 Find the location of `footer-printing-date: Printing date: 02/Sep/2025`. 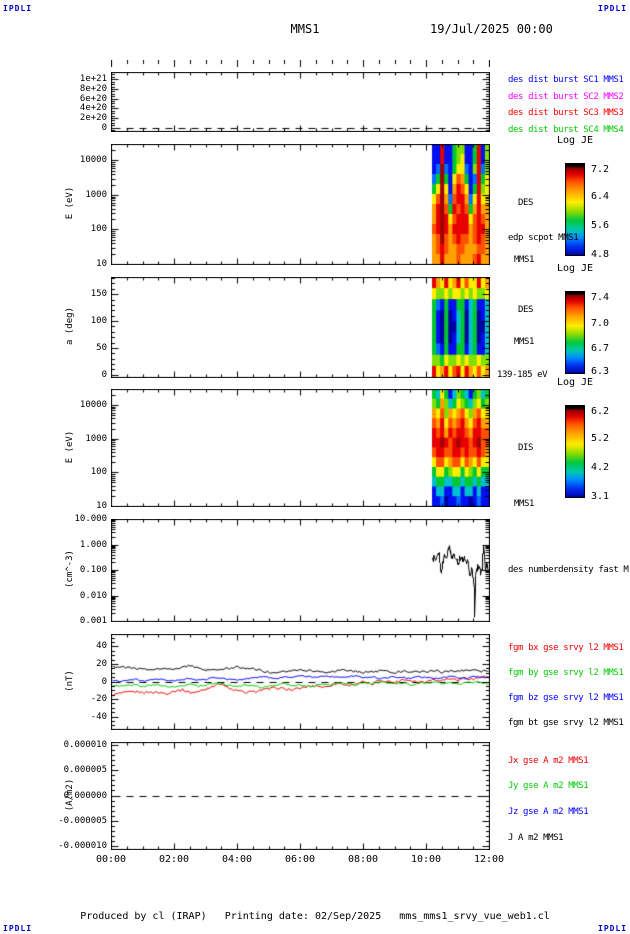

footer-printing-date: Printing date: 02/Sep/2025 is located at coordinates (303, 916).